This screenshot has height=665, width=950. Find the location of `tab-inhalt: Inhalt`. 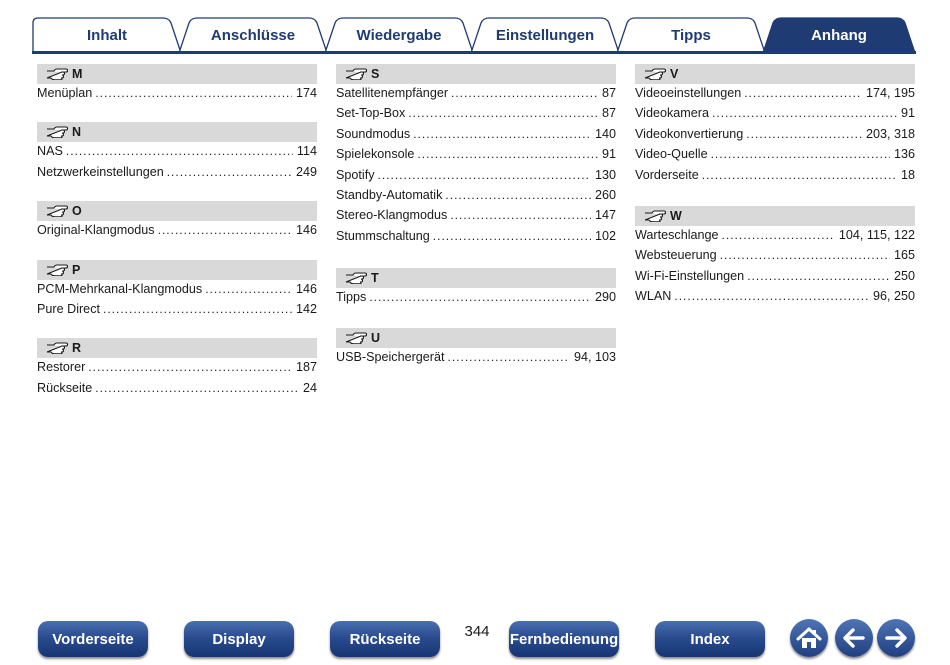

tab-inhalt: Inhalt is located at coordinates (107, 35).